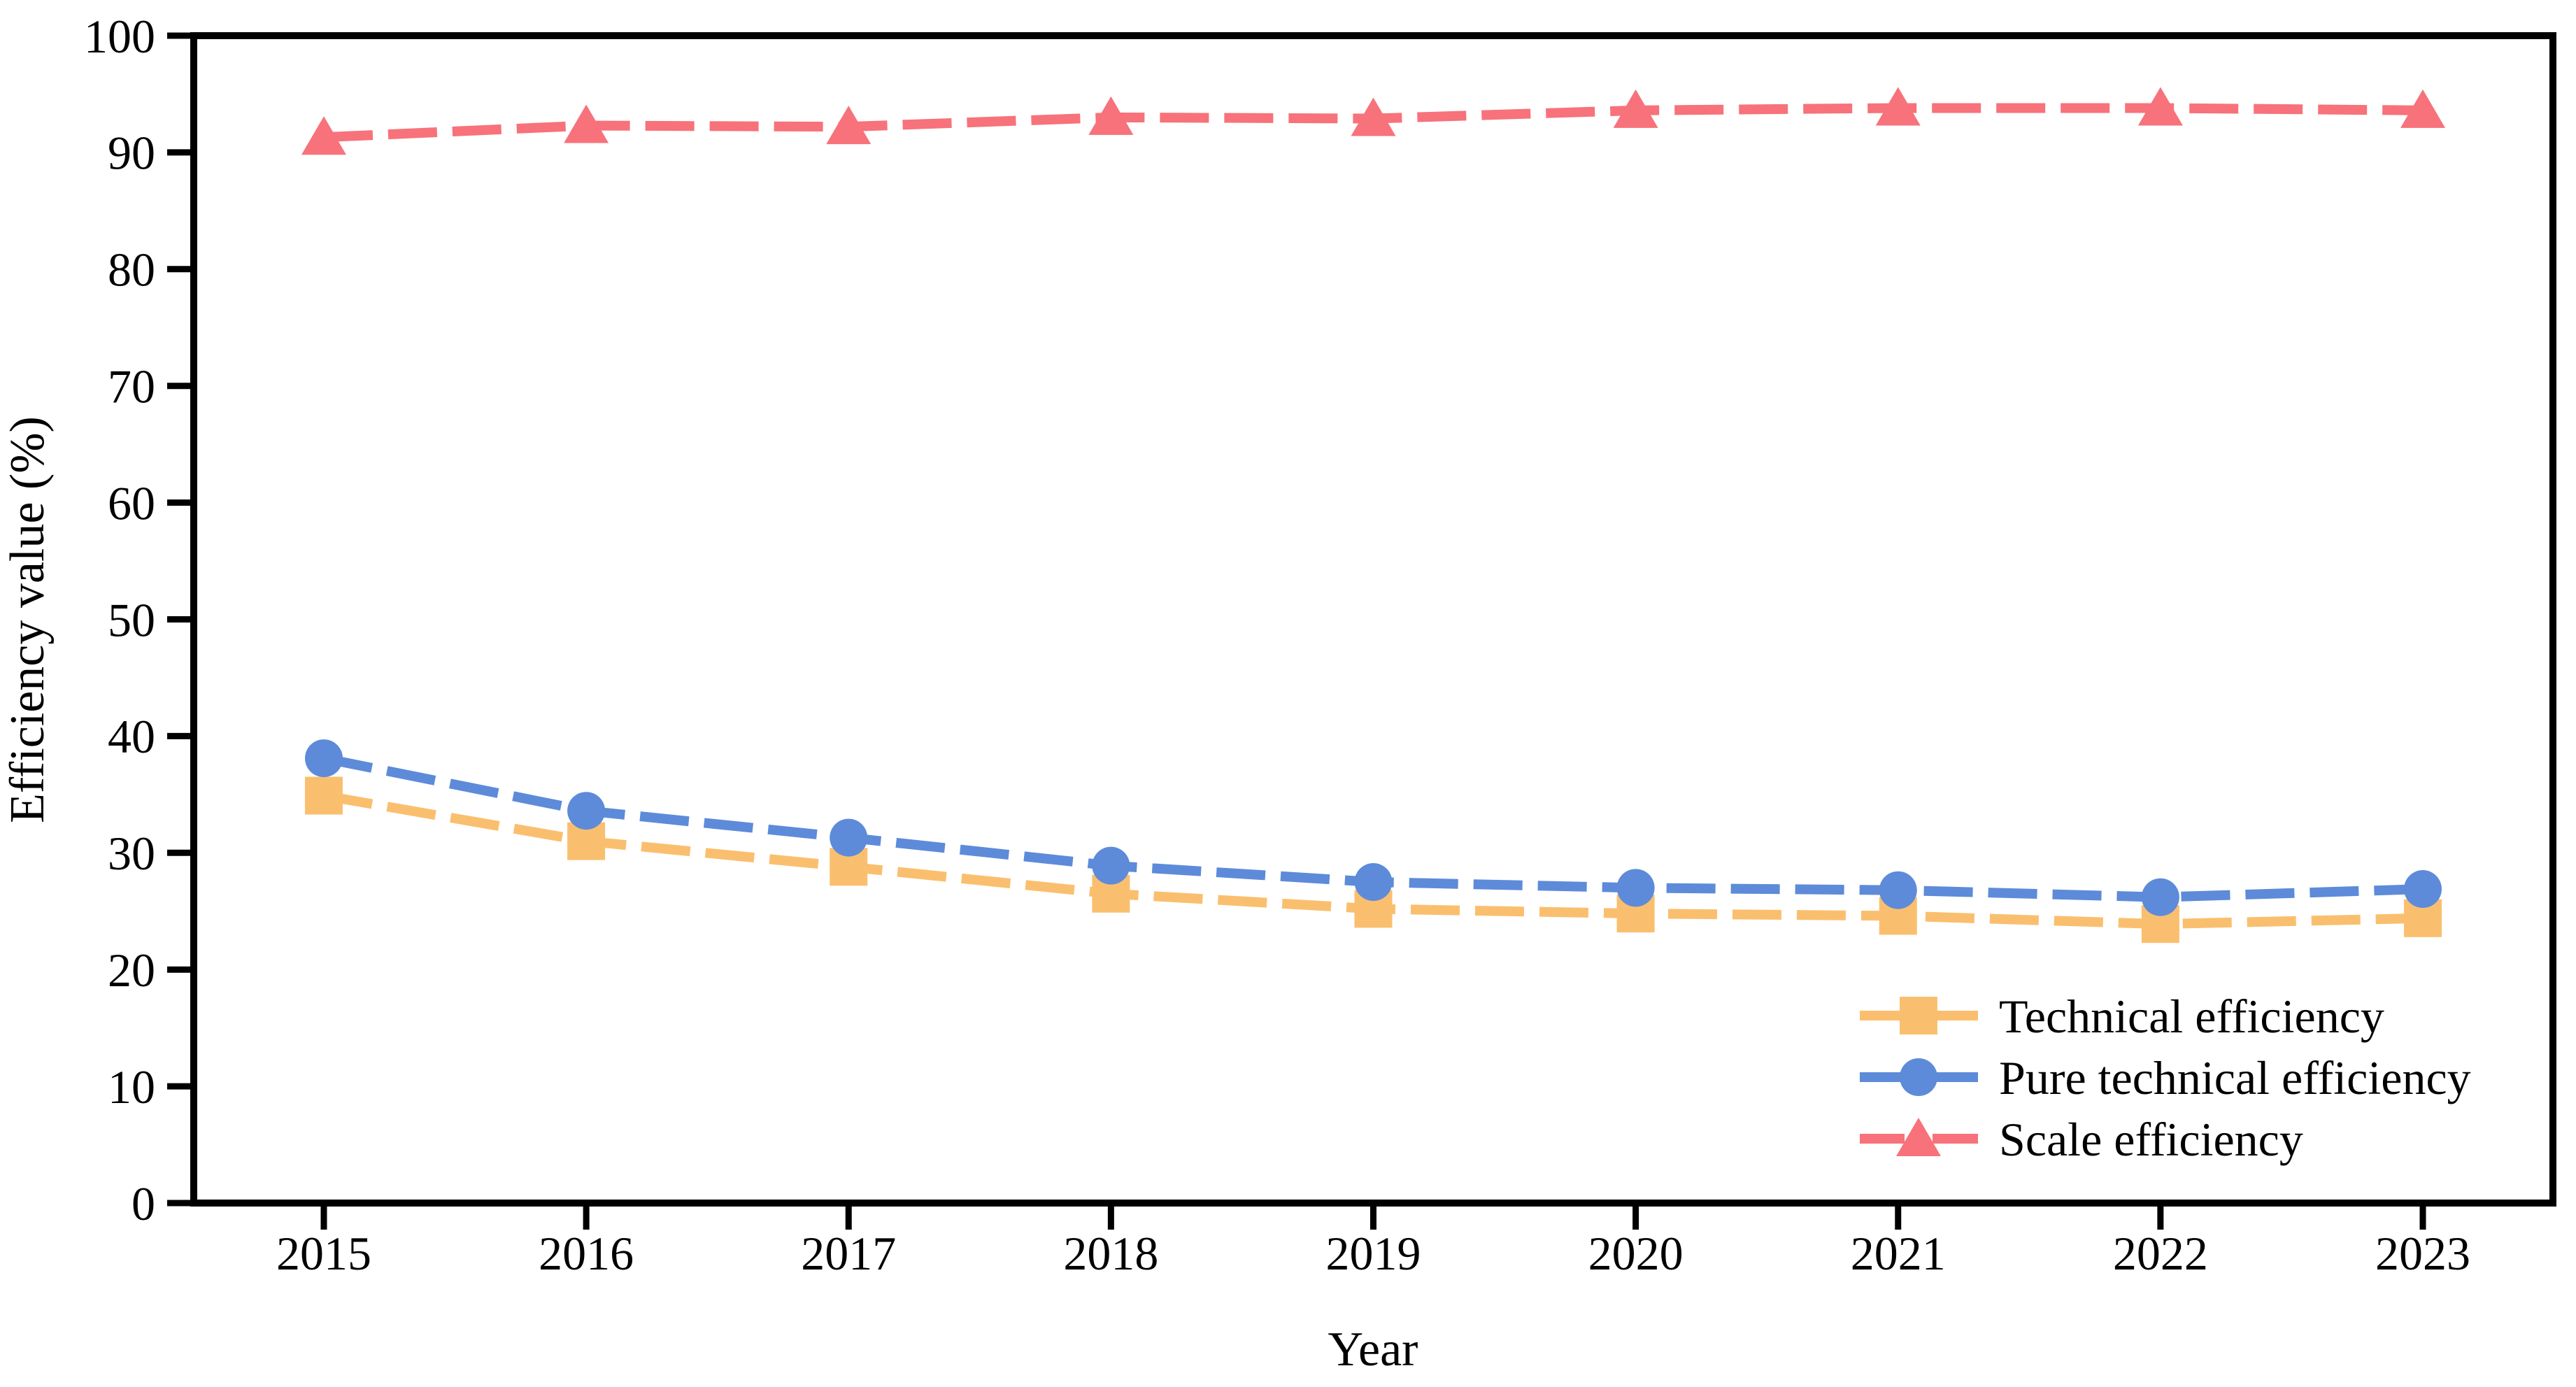 This screenshot has height=1387, width=2576. I want to click on series-scale-efficiency, so click(1373, 121).